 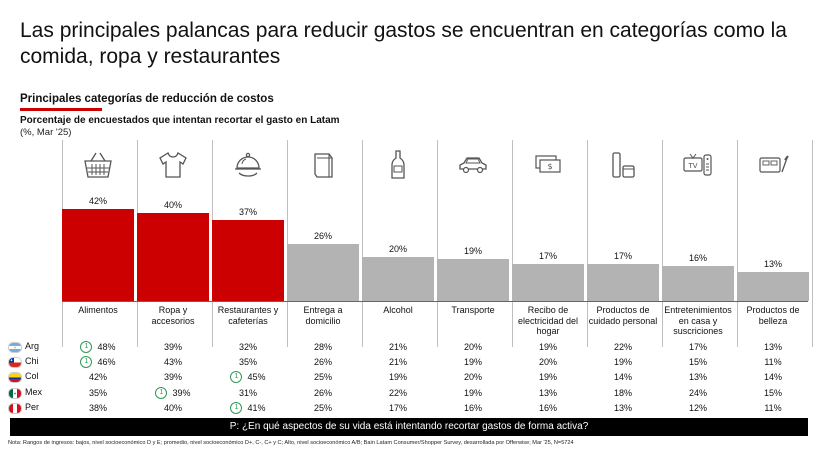 I want to click on table-cell: 42%, so click(x=98, y=377).